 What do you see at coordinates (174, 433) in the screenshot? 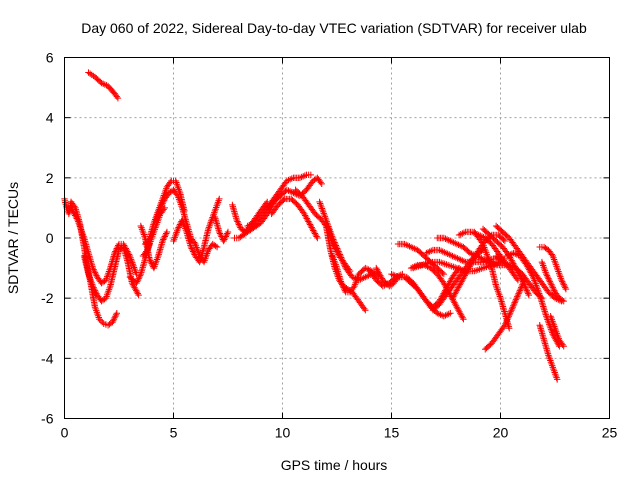
I see `x-tick-label: 5` at bounding box center [174, 433].